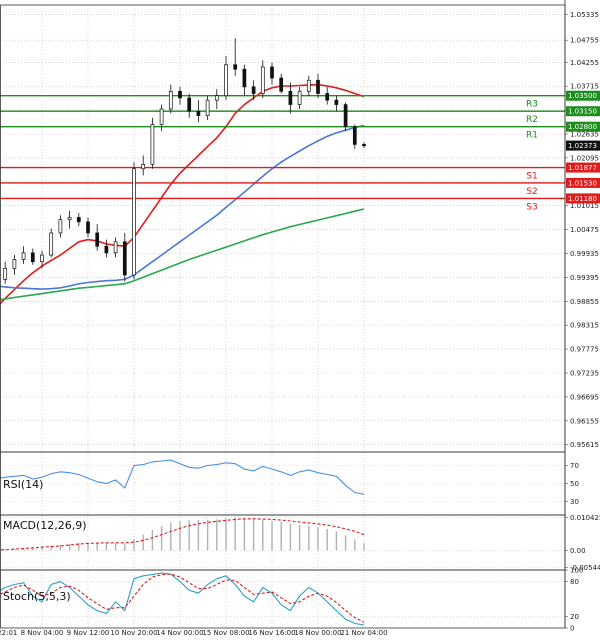  What do you see at coordinates (179, 633) in the screenshot?
I see `time-tick-label: 14 Nov 00:00` at bounding box center [179, 633].